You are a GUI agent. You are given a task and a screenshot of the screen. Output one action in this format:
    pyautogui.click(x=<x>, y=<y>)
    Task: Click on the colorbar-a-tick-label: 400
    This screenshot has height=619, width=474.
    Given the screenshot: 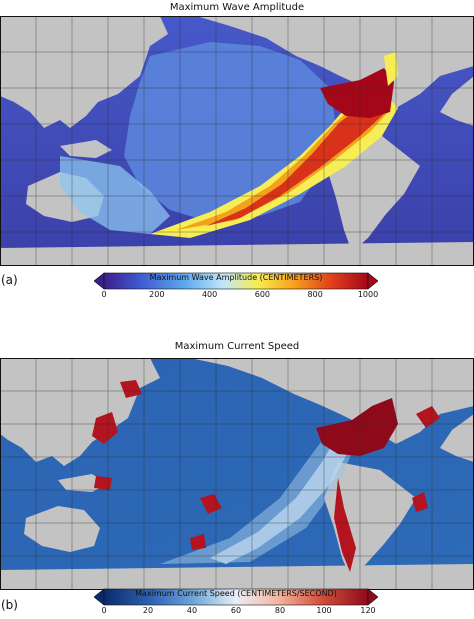 What is the action you would take?
    pyautogui.click(x=209, y=294)
    